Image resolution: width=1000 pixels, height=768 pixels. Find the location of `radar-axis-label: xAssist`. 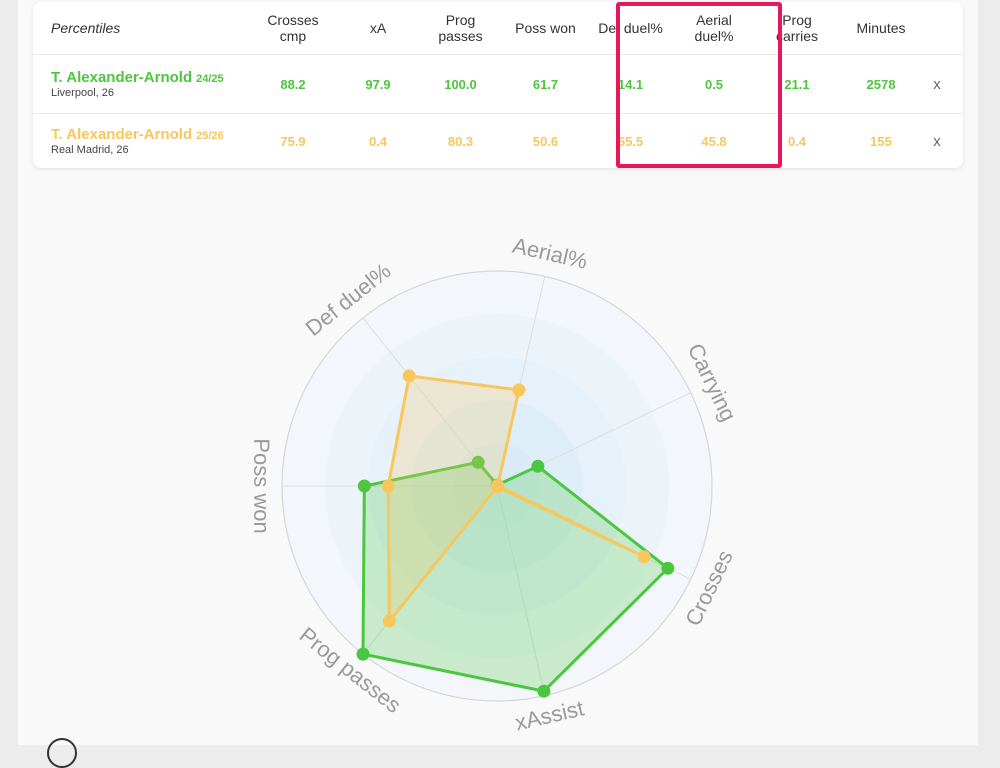

radar-axis-label: xAssist is located at coordinates (550, 715).